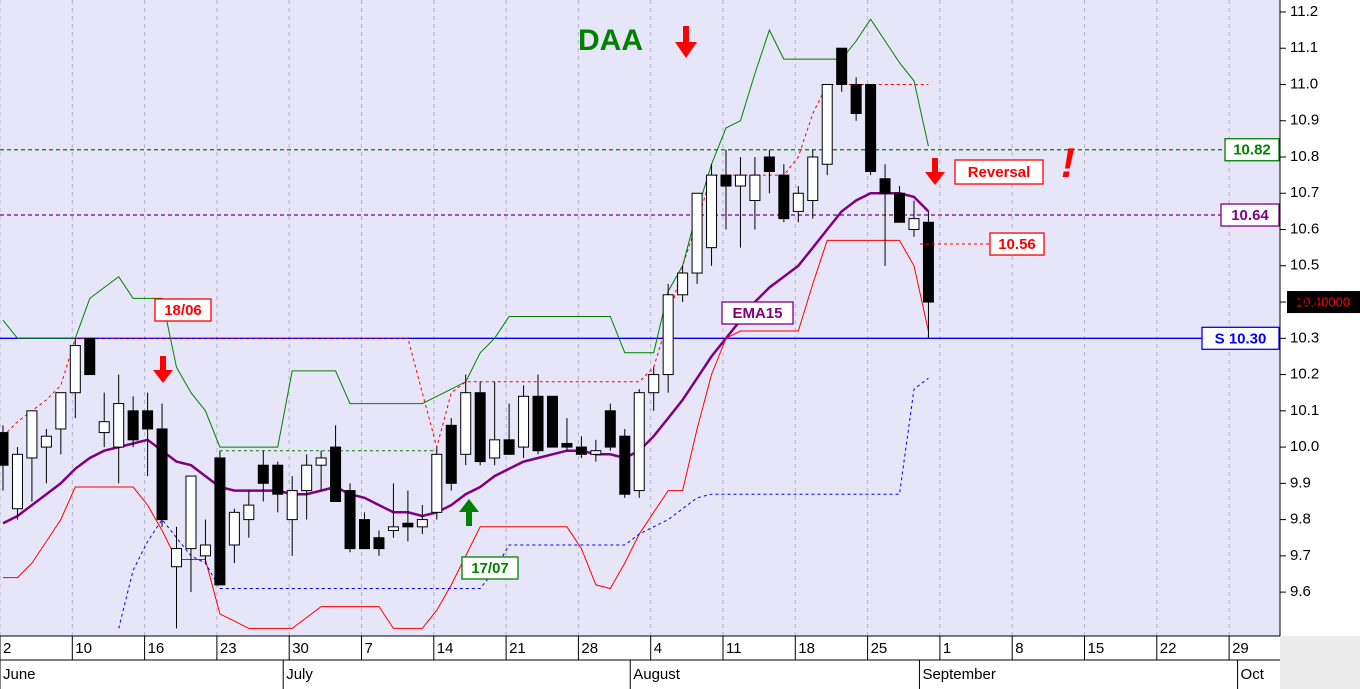 This screenshot has width=1360, height=689. I want to click on stop-label-box, so click(1017, 244).